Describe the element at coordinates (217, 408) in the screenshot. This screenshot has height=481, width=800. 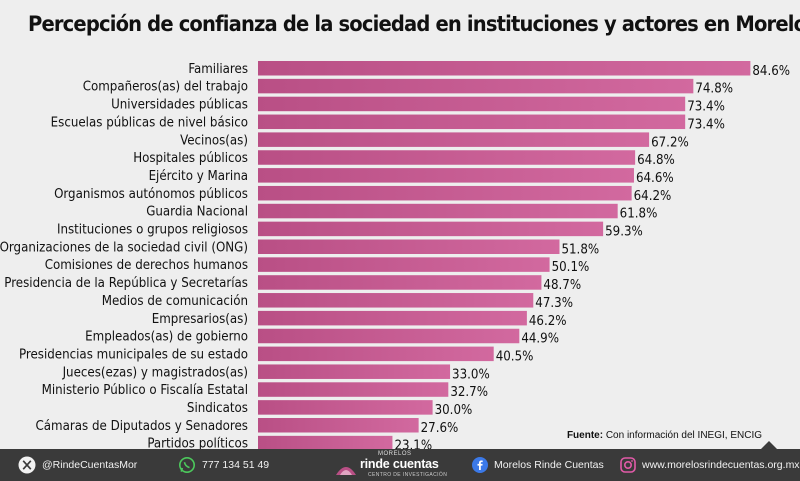
I see `category-label: Sindicatos` at that location.